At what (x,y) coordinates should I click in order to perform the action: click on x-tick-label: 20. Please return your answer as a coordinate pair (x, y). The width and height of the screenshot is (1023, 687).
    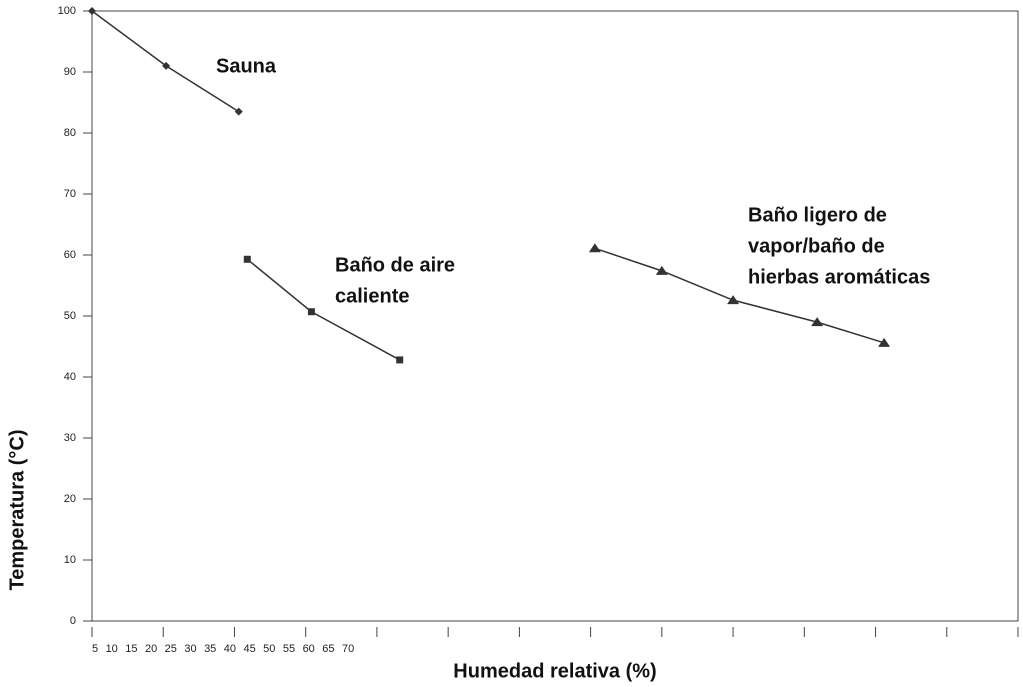
    Looking at the image, I should click on (151, 649).